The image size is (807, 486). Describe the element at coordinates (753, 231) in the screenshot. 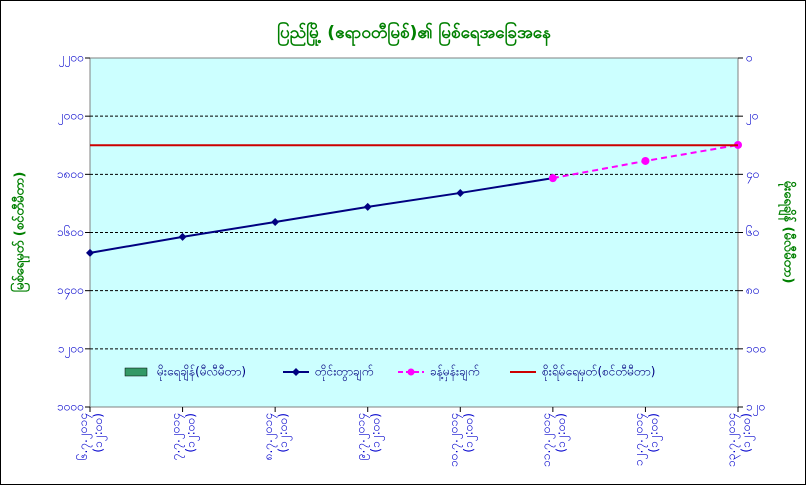

I see `y2-tick-label: ၆၀` at that location.